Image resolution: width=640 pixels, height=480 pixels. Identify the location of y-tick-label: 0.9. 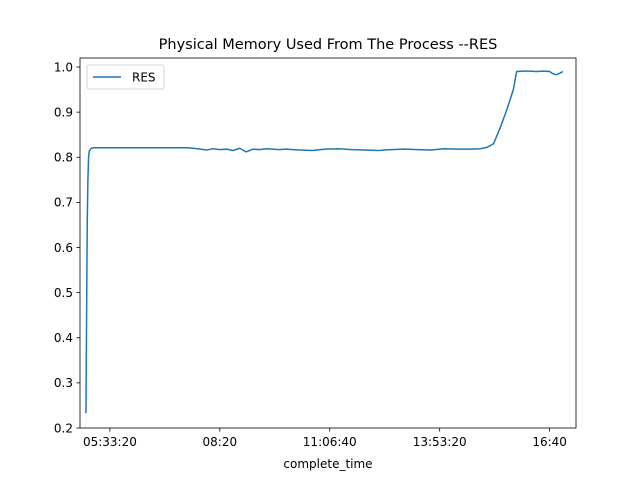
(63, 112).